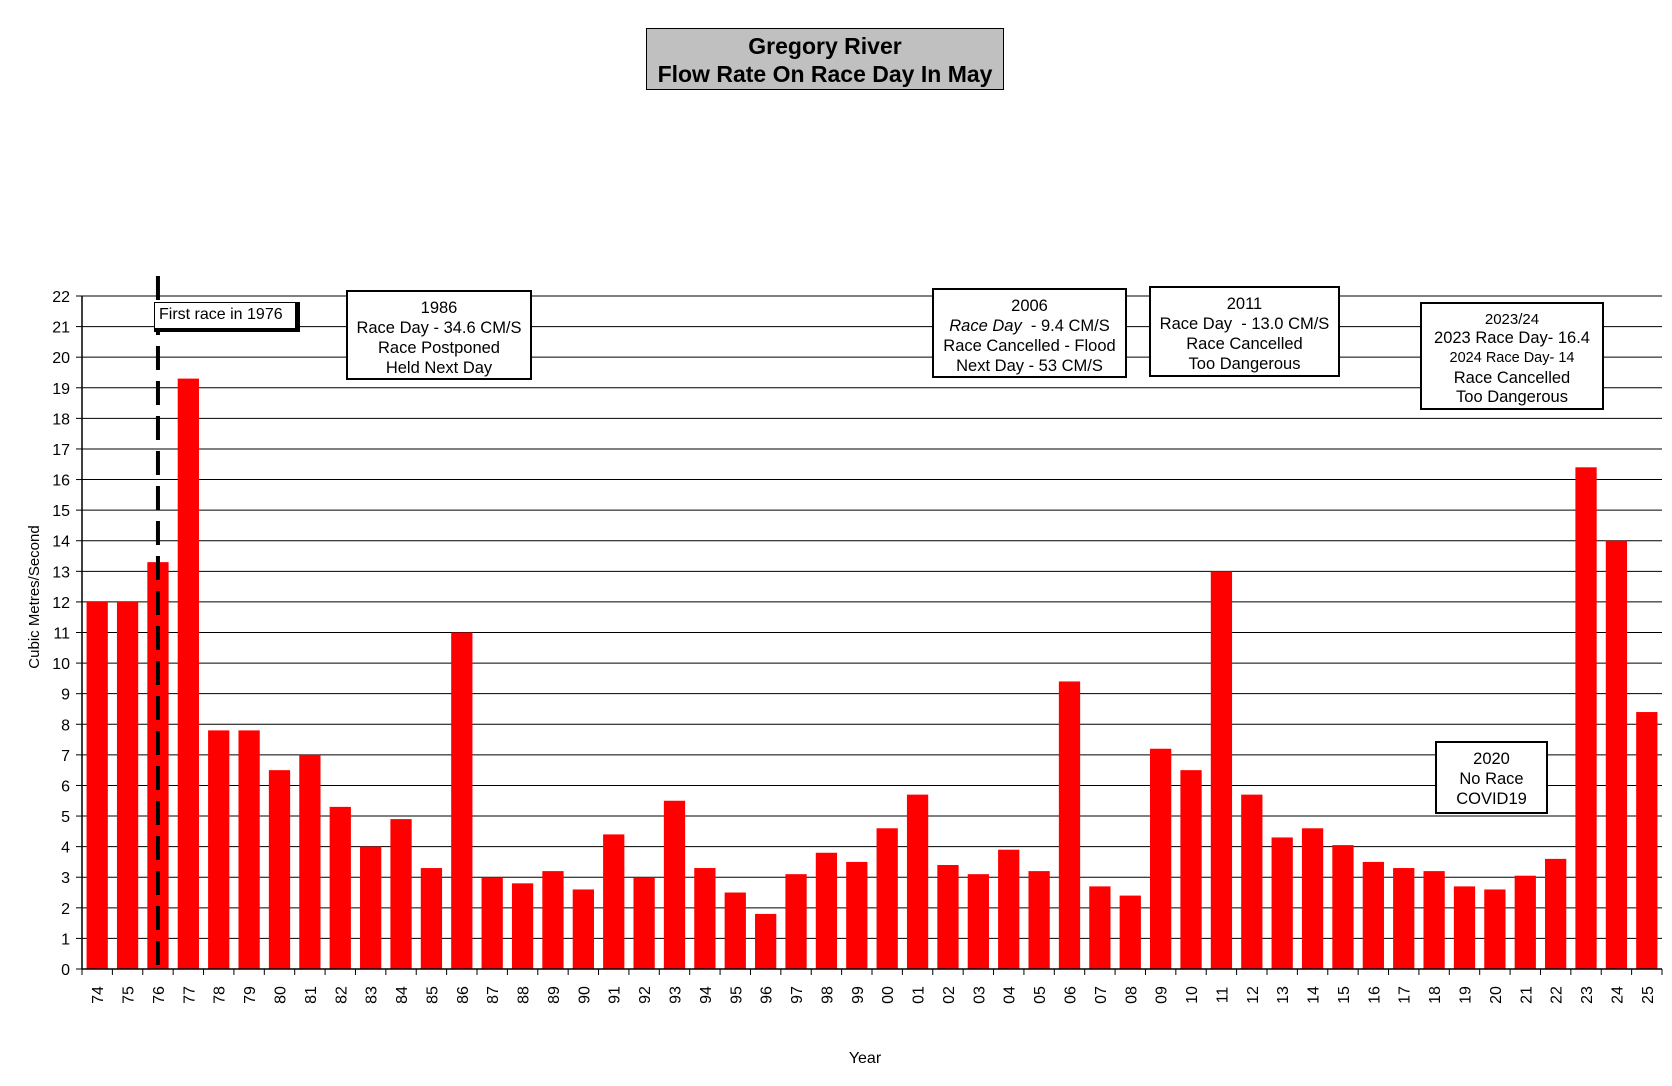 The width and height of the screenshot is (1672, 1086). What do you see at coordinates (1071, 995) in the screenshot?
I see `x-tick-label: 06` at bounding box center [1071, 995].